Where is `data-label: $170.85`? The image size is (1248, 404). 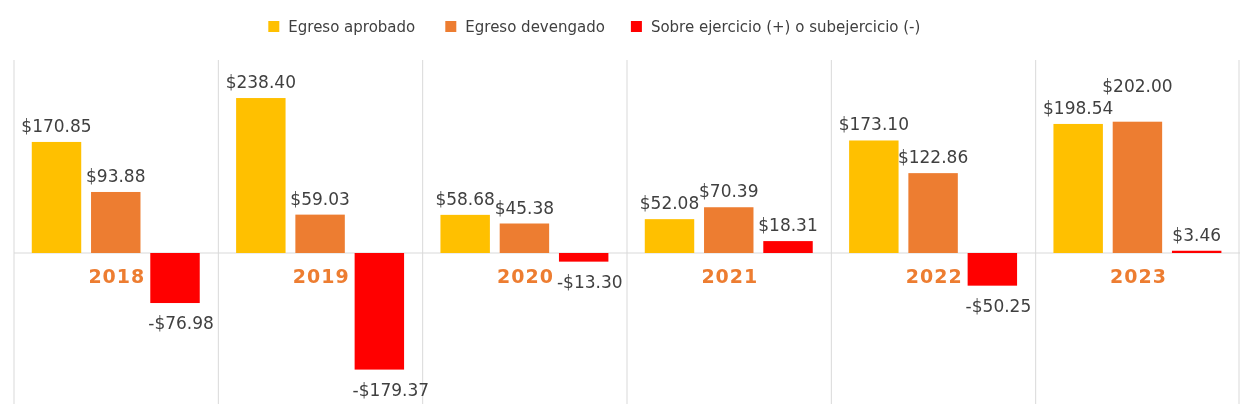 data-label: $170.85 is located at coordinates (56, 125).